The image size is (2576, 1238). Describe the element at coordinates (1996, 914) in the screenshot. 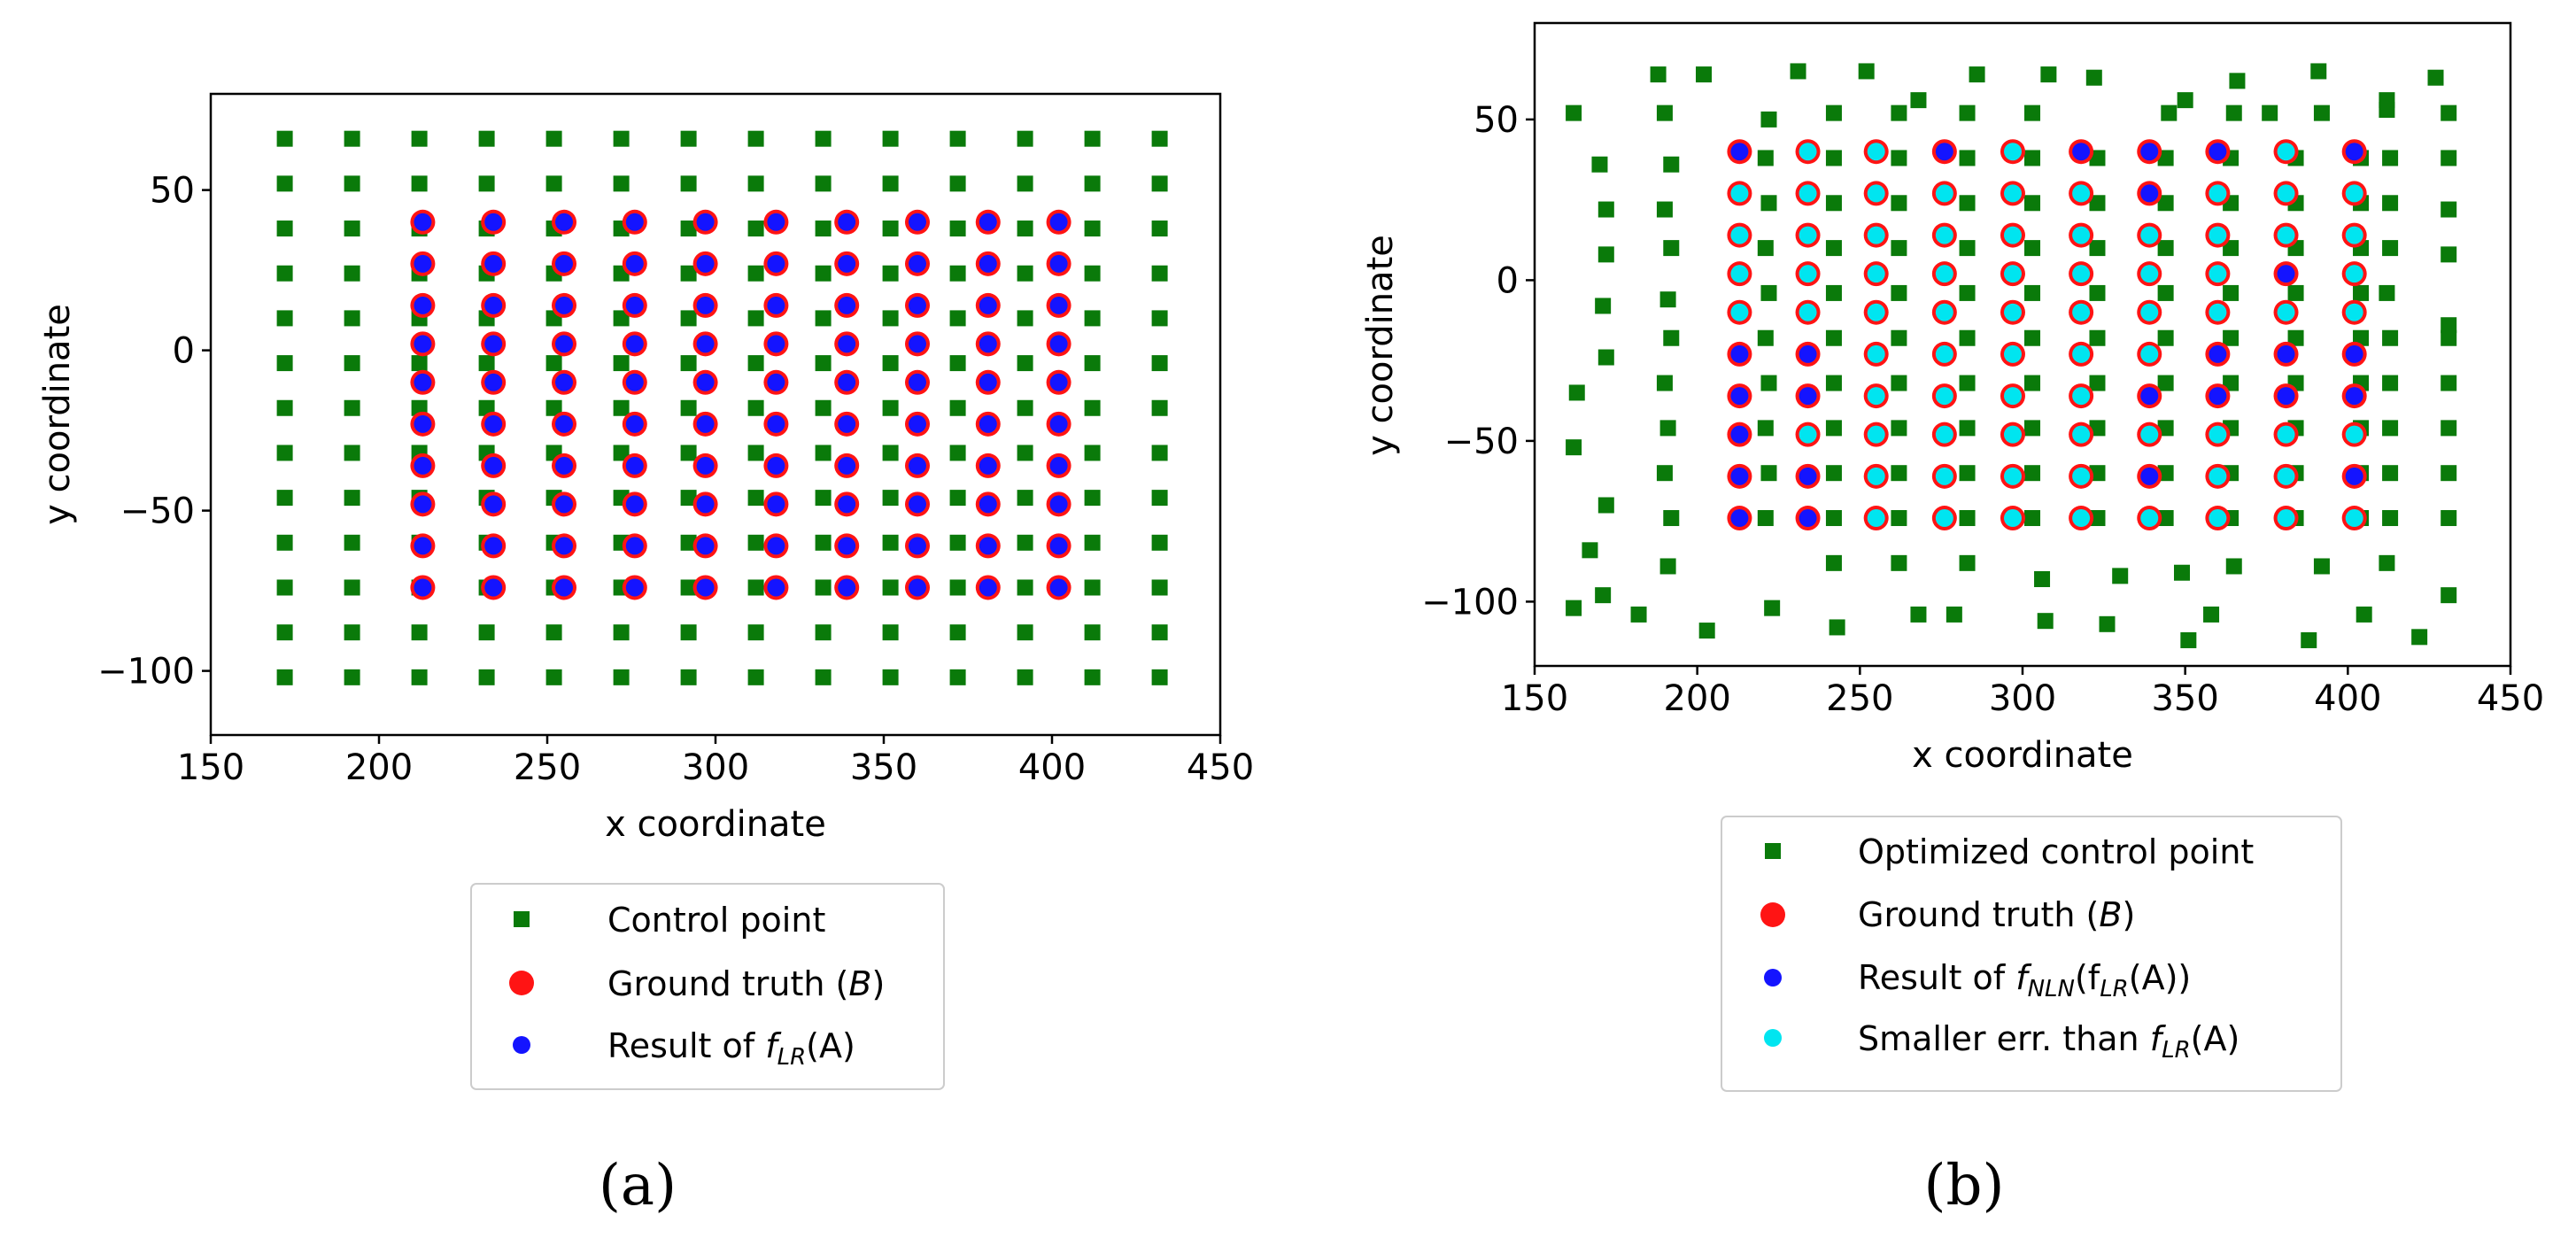

I see `legend-ground-truth-label-b: Ground truth (B)` at that location.